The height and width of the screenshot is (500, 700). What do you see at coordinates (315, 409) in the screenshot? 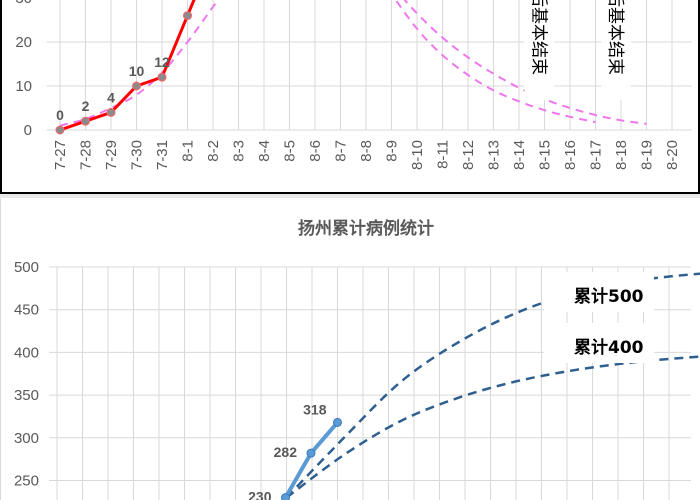
I see `data-label: 318` at bounding box center [315, 409].